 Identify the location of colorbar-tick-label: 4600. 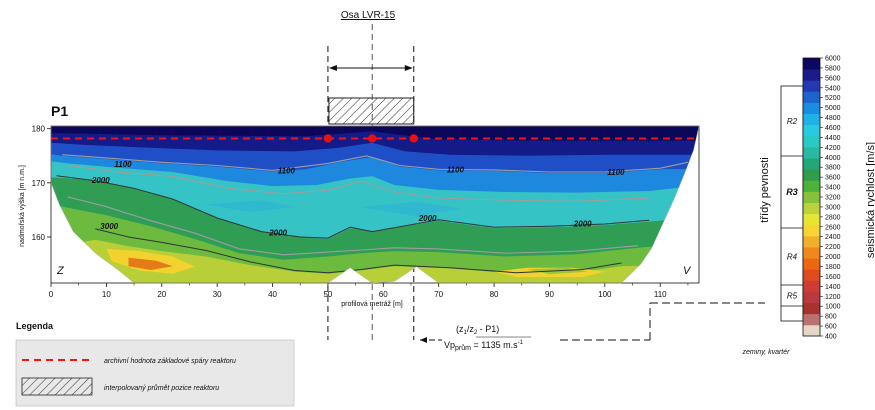
(833, 128).